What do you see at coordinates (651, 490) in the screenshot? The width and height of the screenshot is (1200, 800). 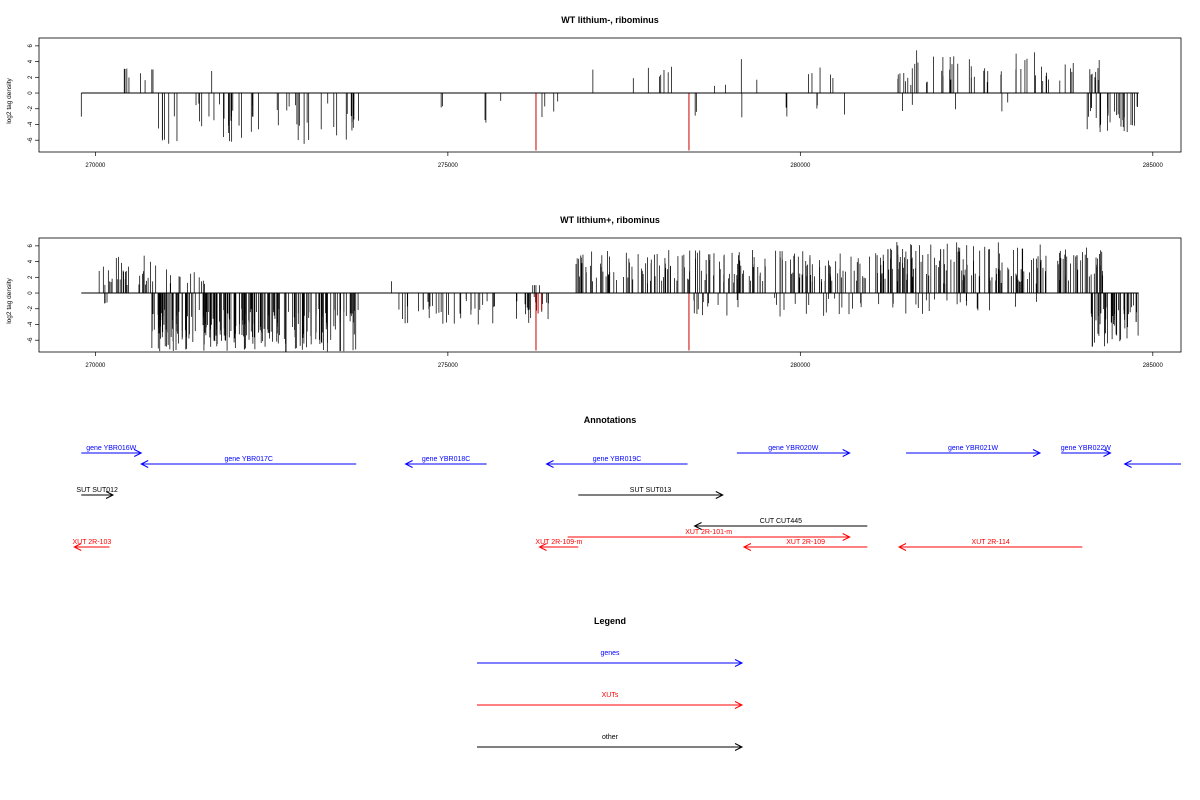 I see `feature-label: SUT SUT013` at bounding box center [651, 490].